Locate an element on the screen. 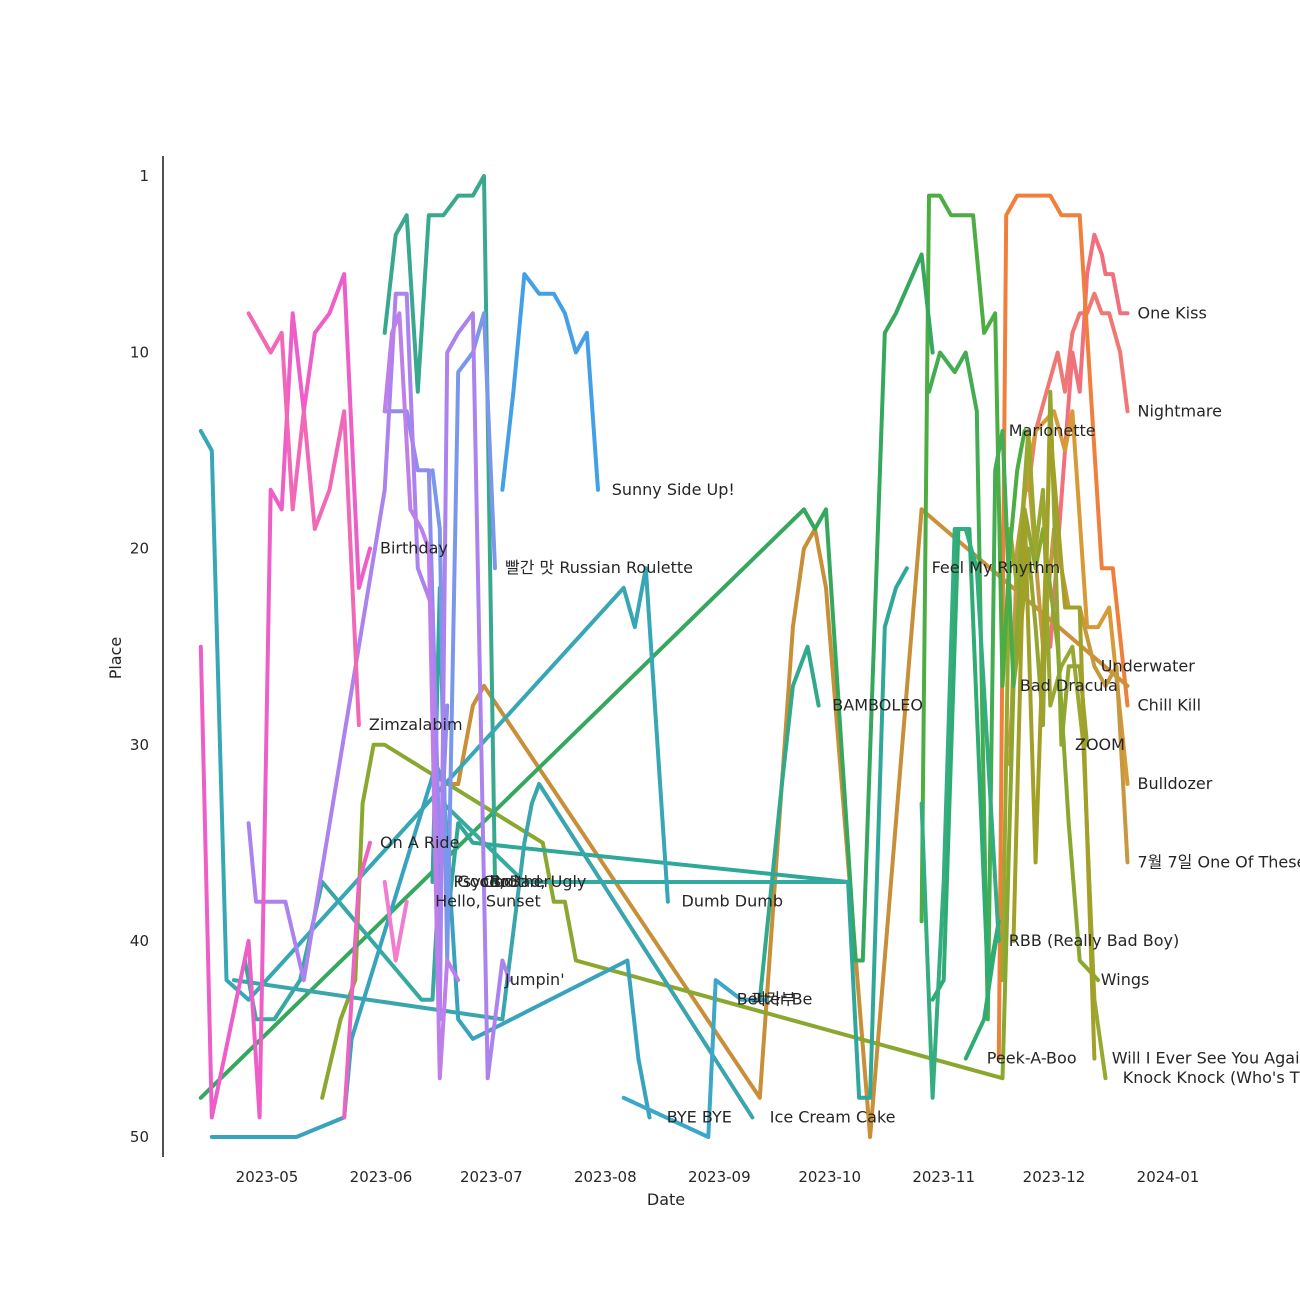  series-line-one-kiss is located at coordinates (1089, 440).